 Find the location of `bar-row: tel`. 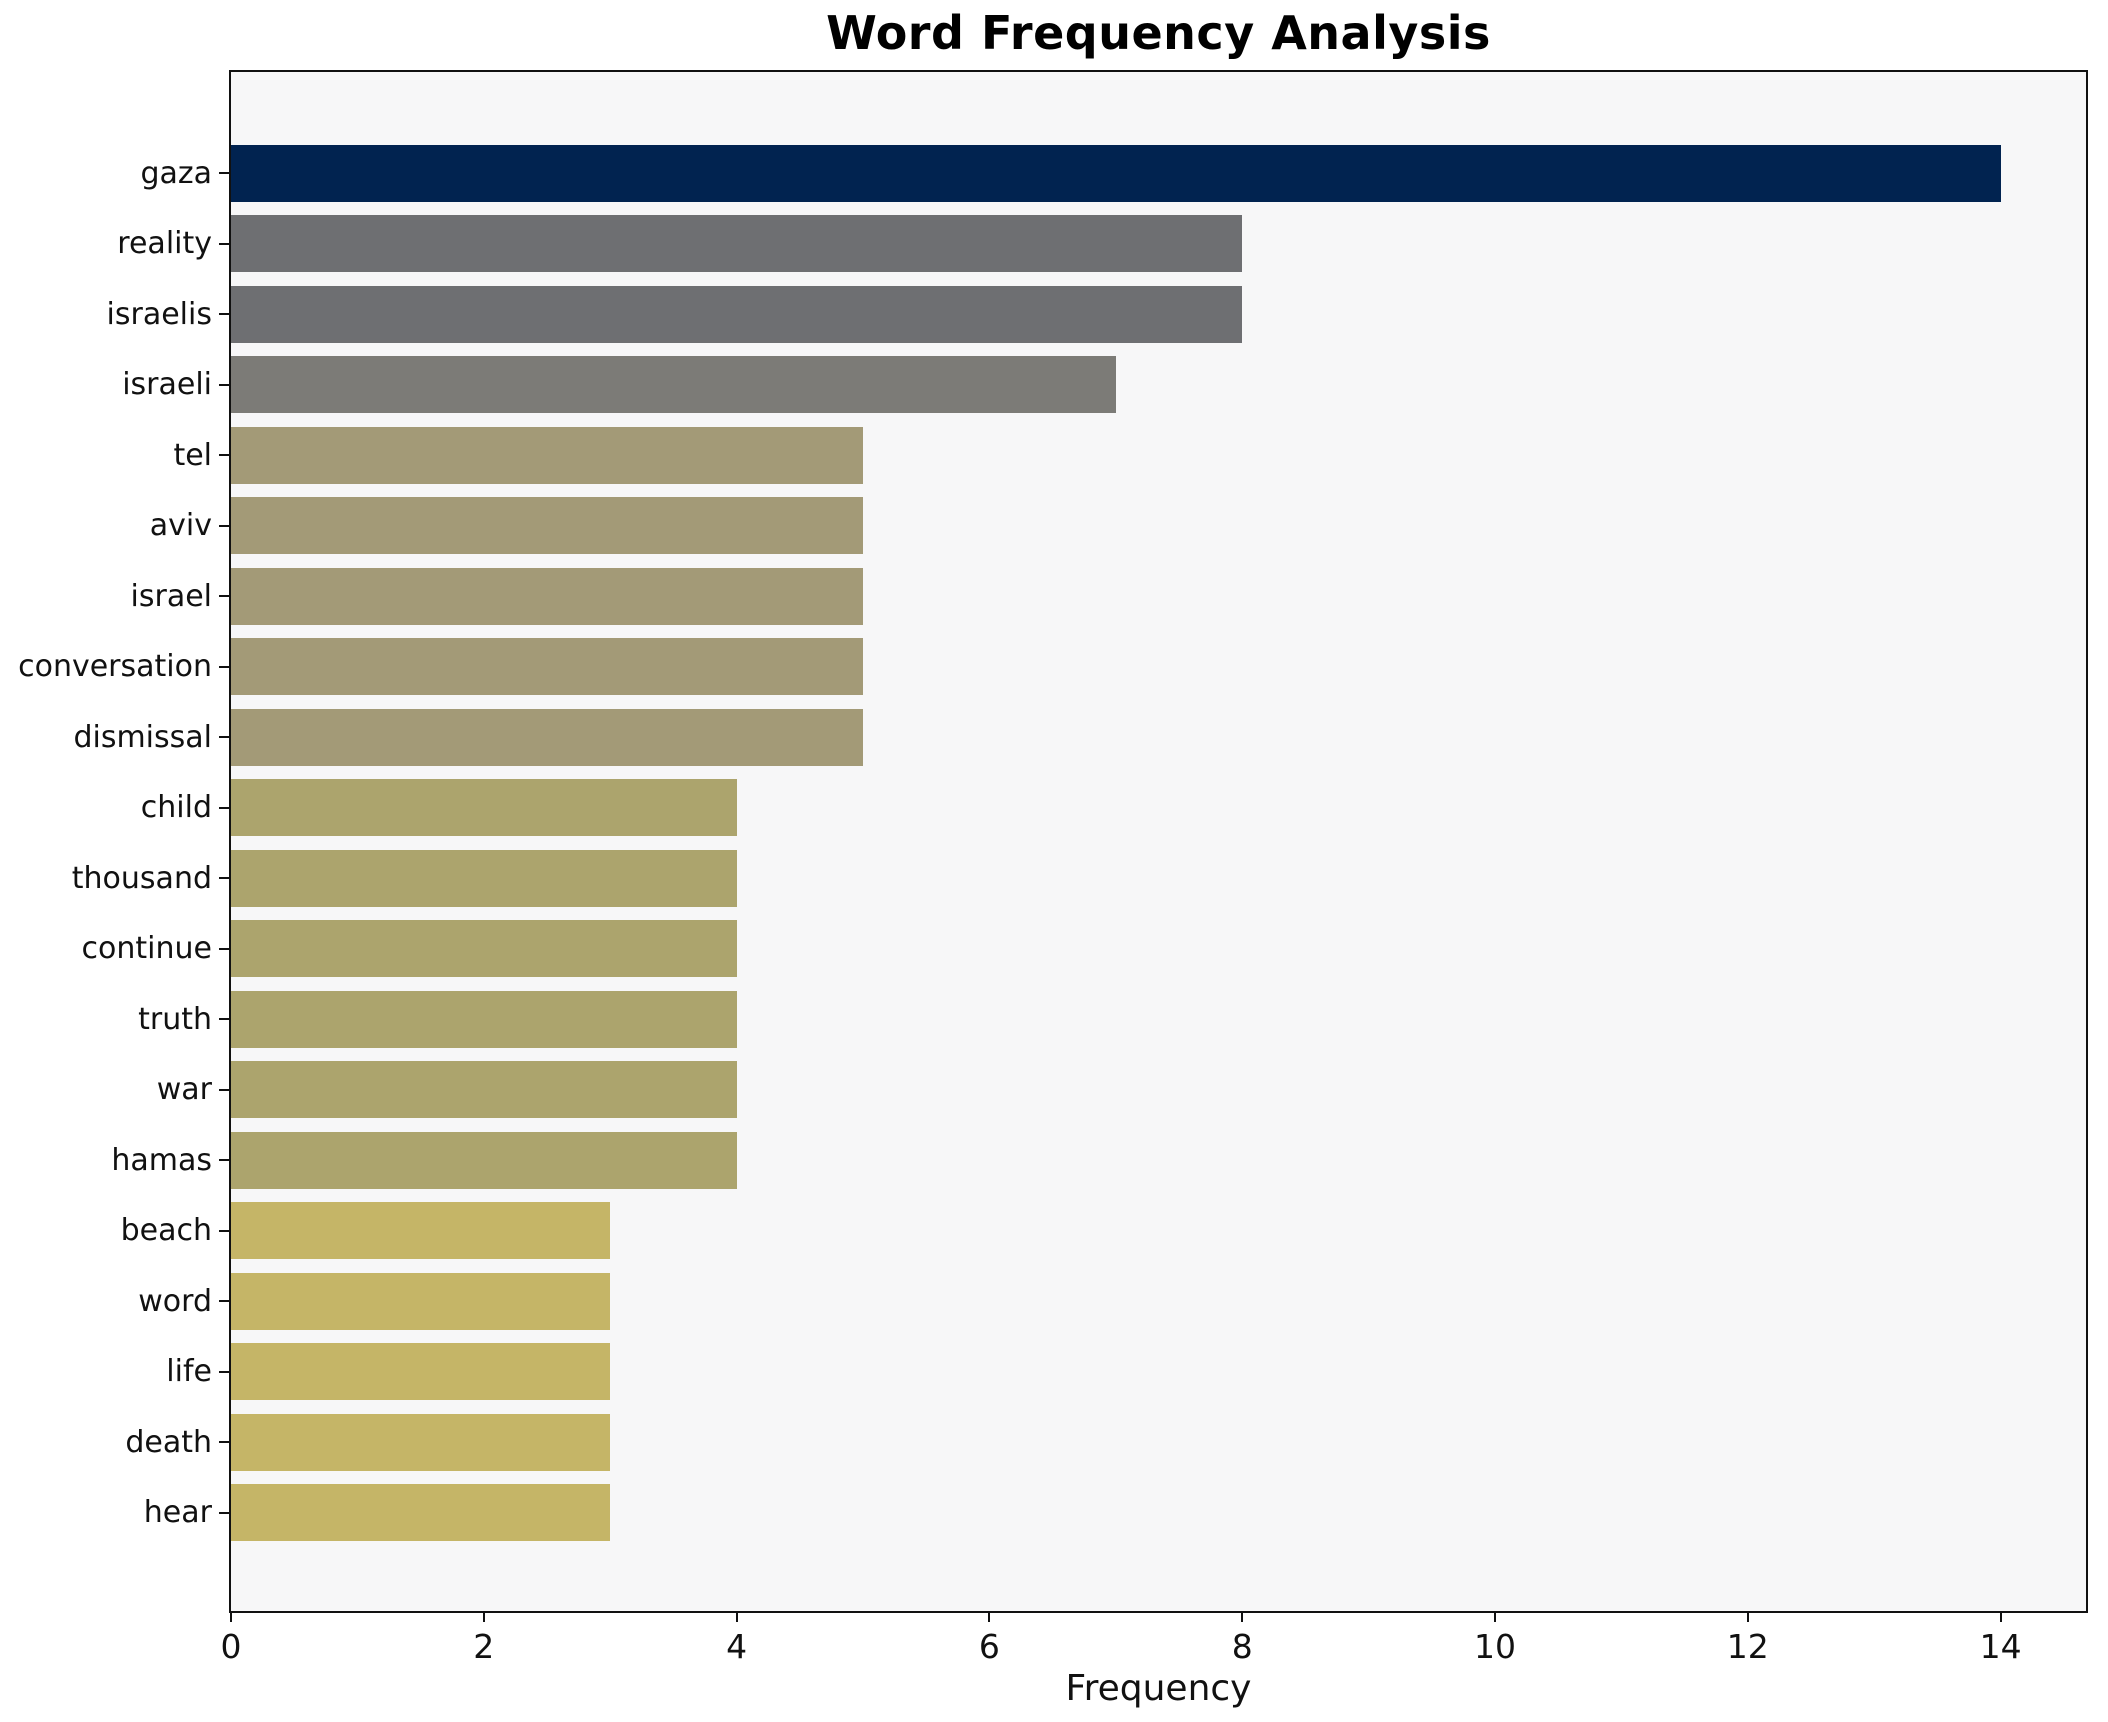

bar-row: tel is located at coordinates (1054, 455).